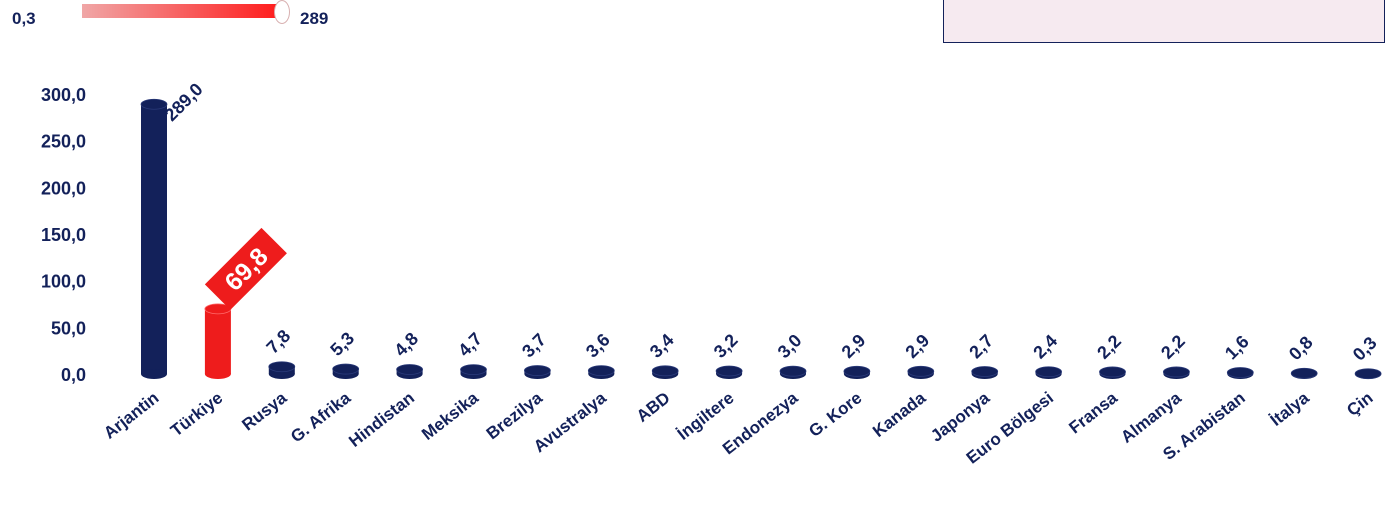 The height and width of the screenshot is (527, 1393). Describe the element at coordinates (534, 346) in the screenshot. I see `value-label: 3,7` at that location.